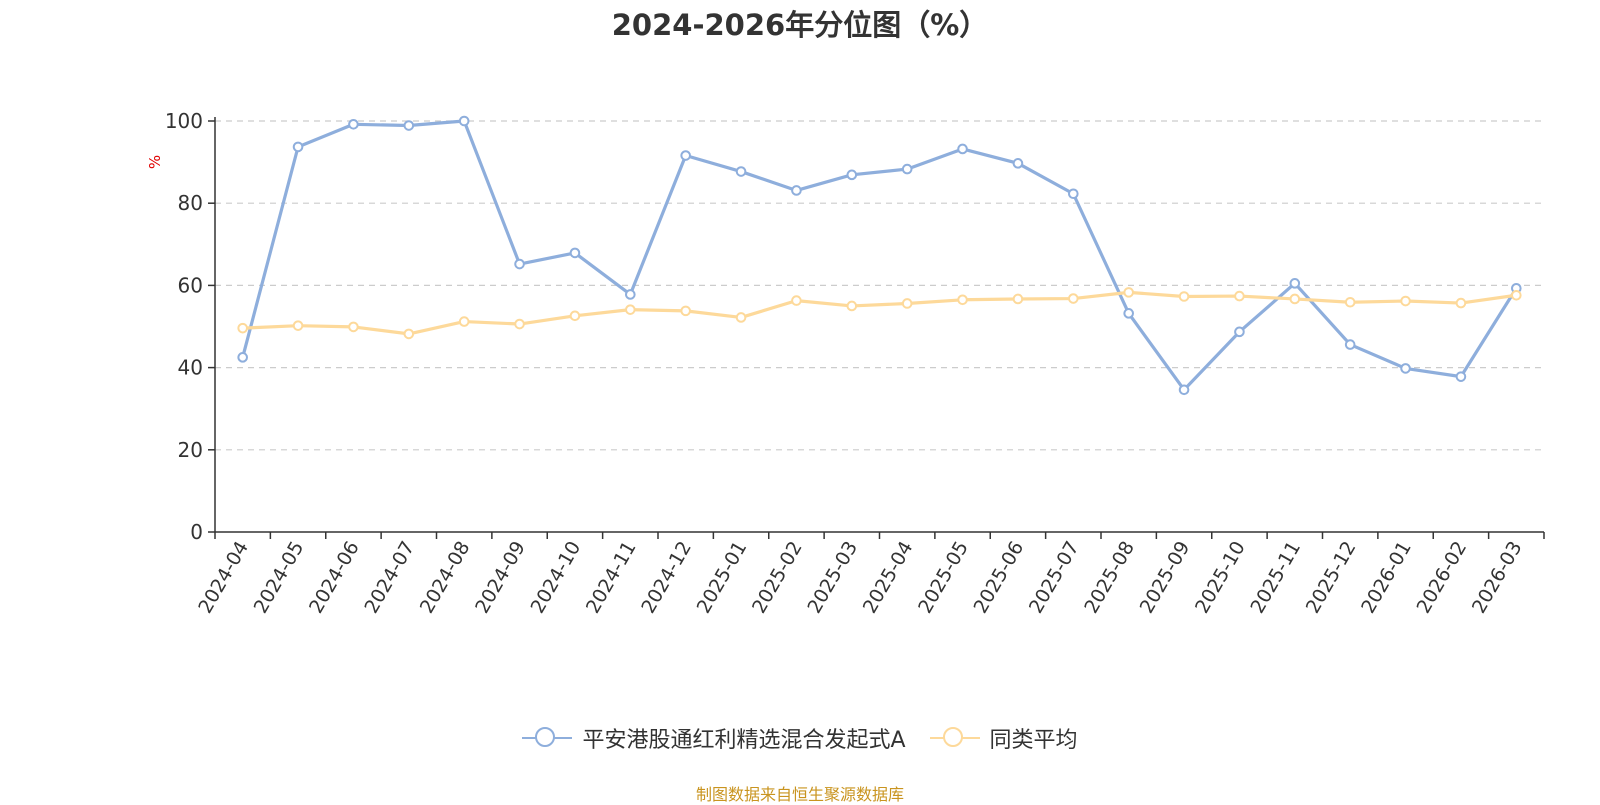 The height and width of the screenshot is (805, 1600). I want to click on x-tick-label-2026-02: 2026-02, so click(1442, 578).